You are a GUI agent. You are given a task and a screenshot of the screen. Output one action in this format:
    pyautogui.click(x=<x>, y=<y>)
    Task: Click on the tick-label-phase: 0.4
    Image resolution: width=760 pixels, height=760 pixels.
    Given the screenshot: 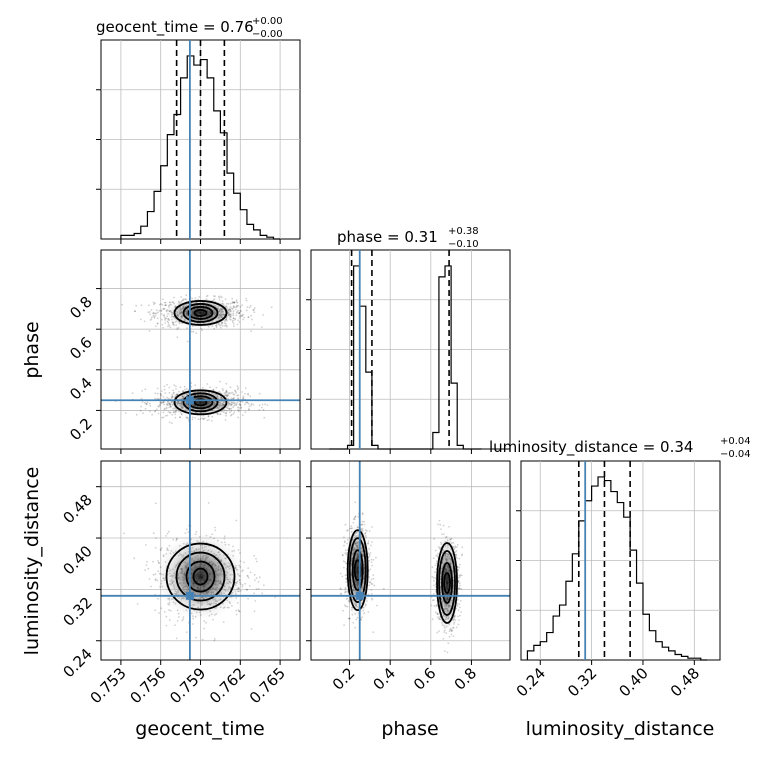 What is the action you would take?
    pyautogui.click(x=384, y=679)
    